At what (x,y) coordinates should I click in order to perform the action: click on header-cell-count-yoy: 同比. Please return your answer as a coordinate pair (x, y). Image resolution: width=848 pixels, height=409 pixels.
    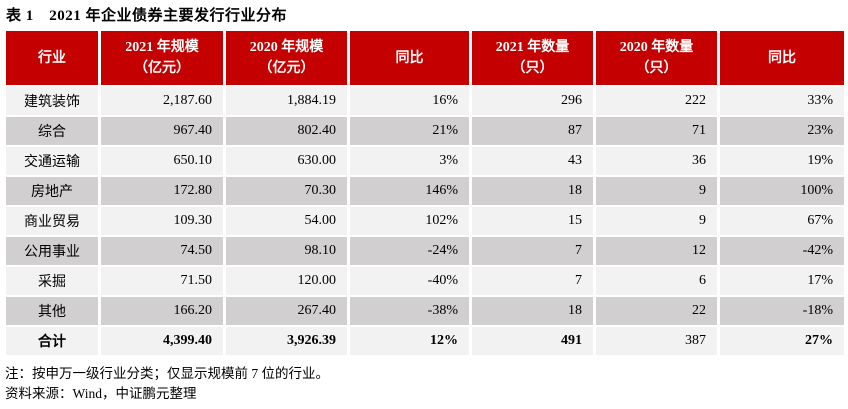
    Looking at the image, I should click on (782, 58).